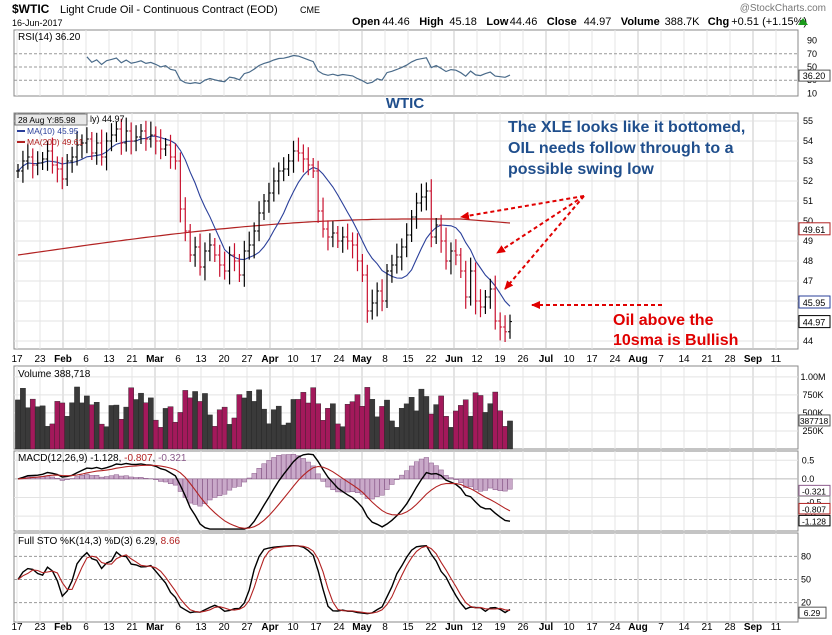  I want to click on ma10-value-label: 45.95, so click(814, 303).